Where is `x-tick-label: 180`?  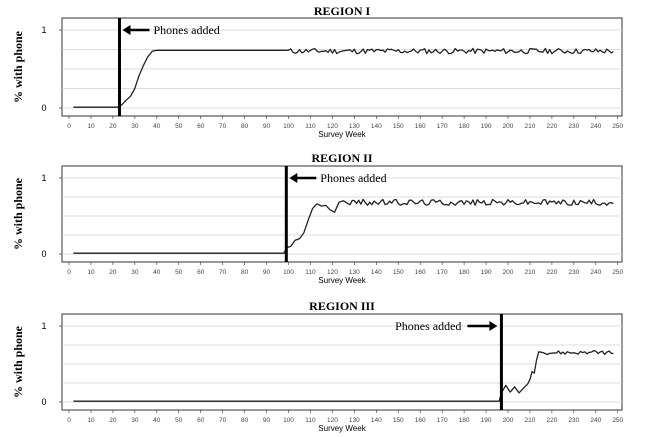
x-tick-label: 180 is located at coordinates (464, 126).